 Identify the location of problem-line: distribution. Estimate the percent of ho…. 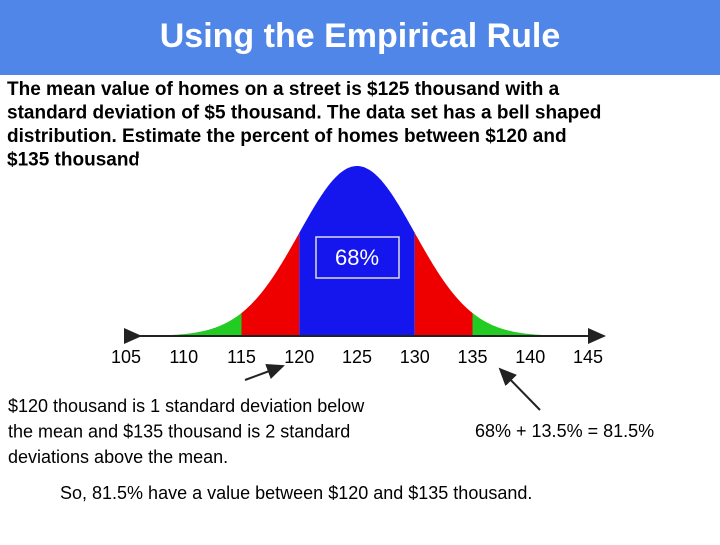
(287, 136).